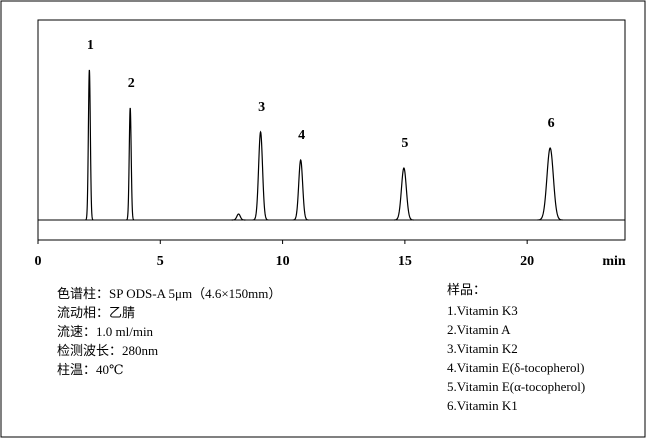 The height and width of the screenshot is (440, 647). What do you see at coordinates (482, 348) in the screenshot?
I see `sample-line: 3.Vitamin K2` at bounding box center [482, 348].